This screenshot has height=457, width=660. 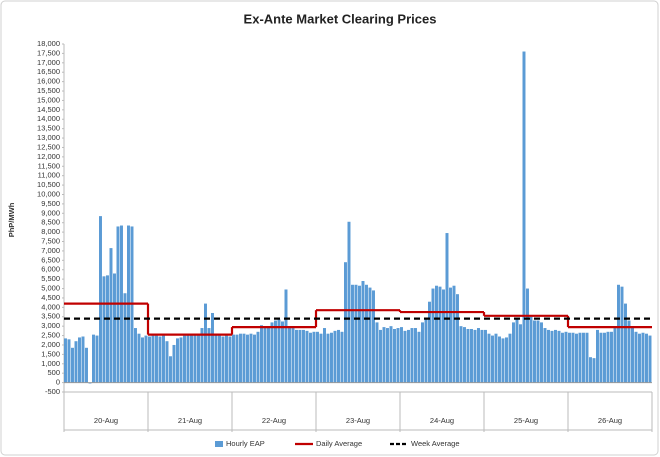 I want to click on y-tick-label: 3,500, so click(x=50, y=316).